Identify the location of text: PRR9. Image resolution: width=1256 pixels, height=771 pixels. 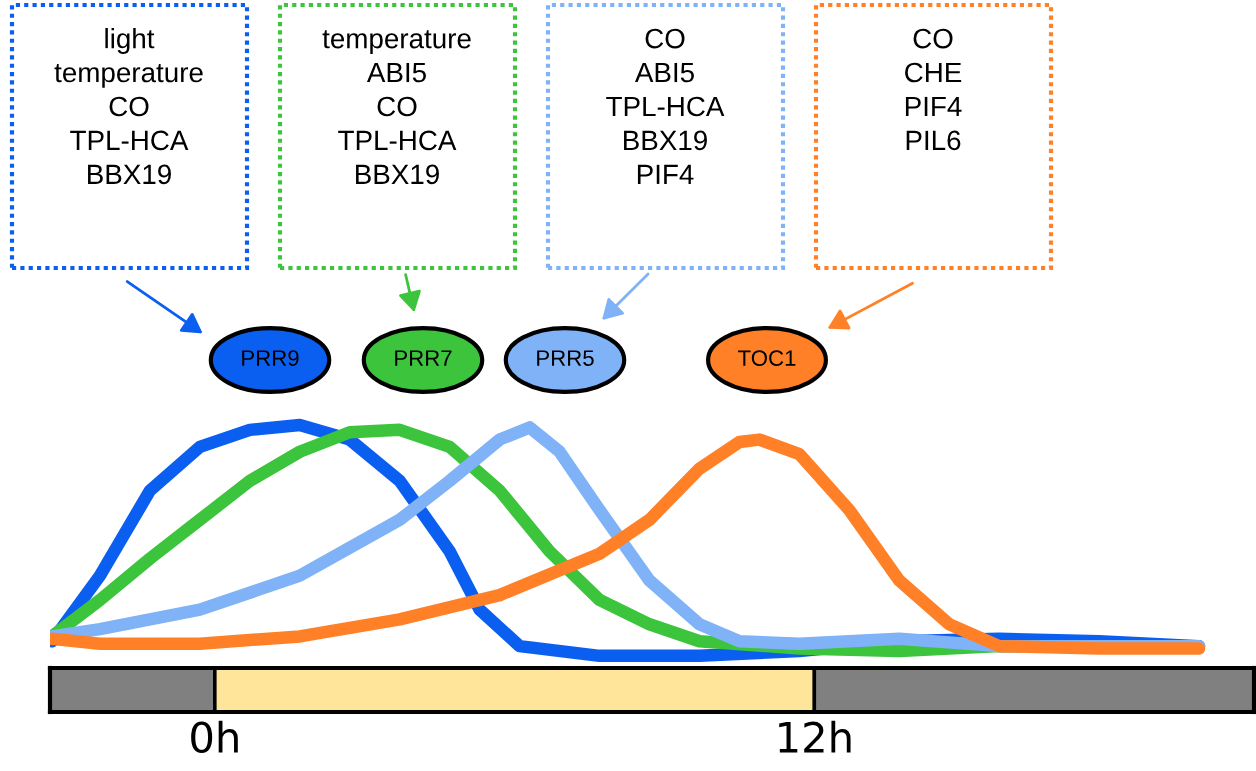
(270, 358).